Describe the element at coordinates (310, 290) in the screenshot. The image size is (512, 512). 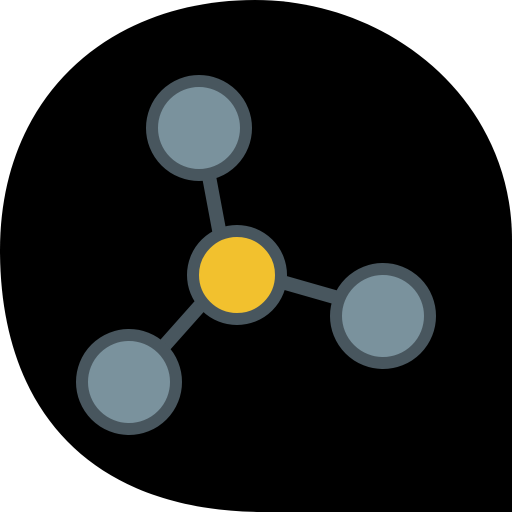
I see `connector-right` at that location.